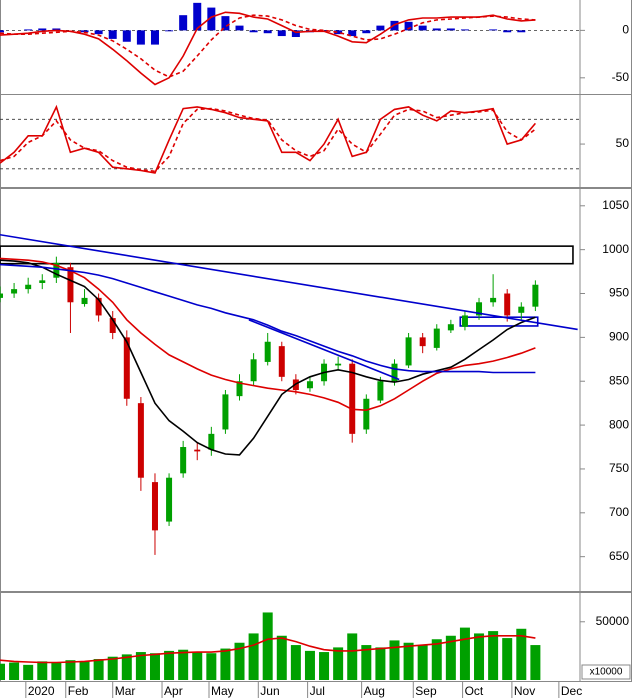 The width and height of the screenshot is (632, 700). Describe the element at coordinates (621, 77) in the screenshot. I see `y-tick-label: -50` at that location.